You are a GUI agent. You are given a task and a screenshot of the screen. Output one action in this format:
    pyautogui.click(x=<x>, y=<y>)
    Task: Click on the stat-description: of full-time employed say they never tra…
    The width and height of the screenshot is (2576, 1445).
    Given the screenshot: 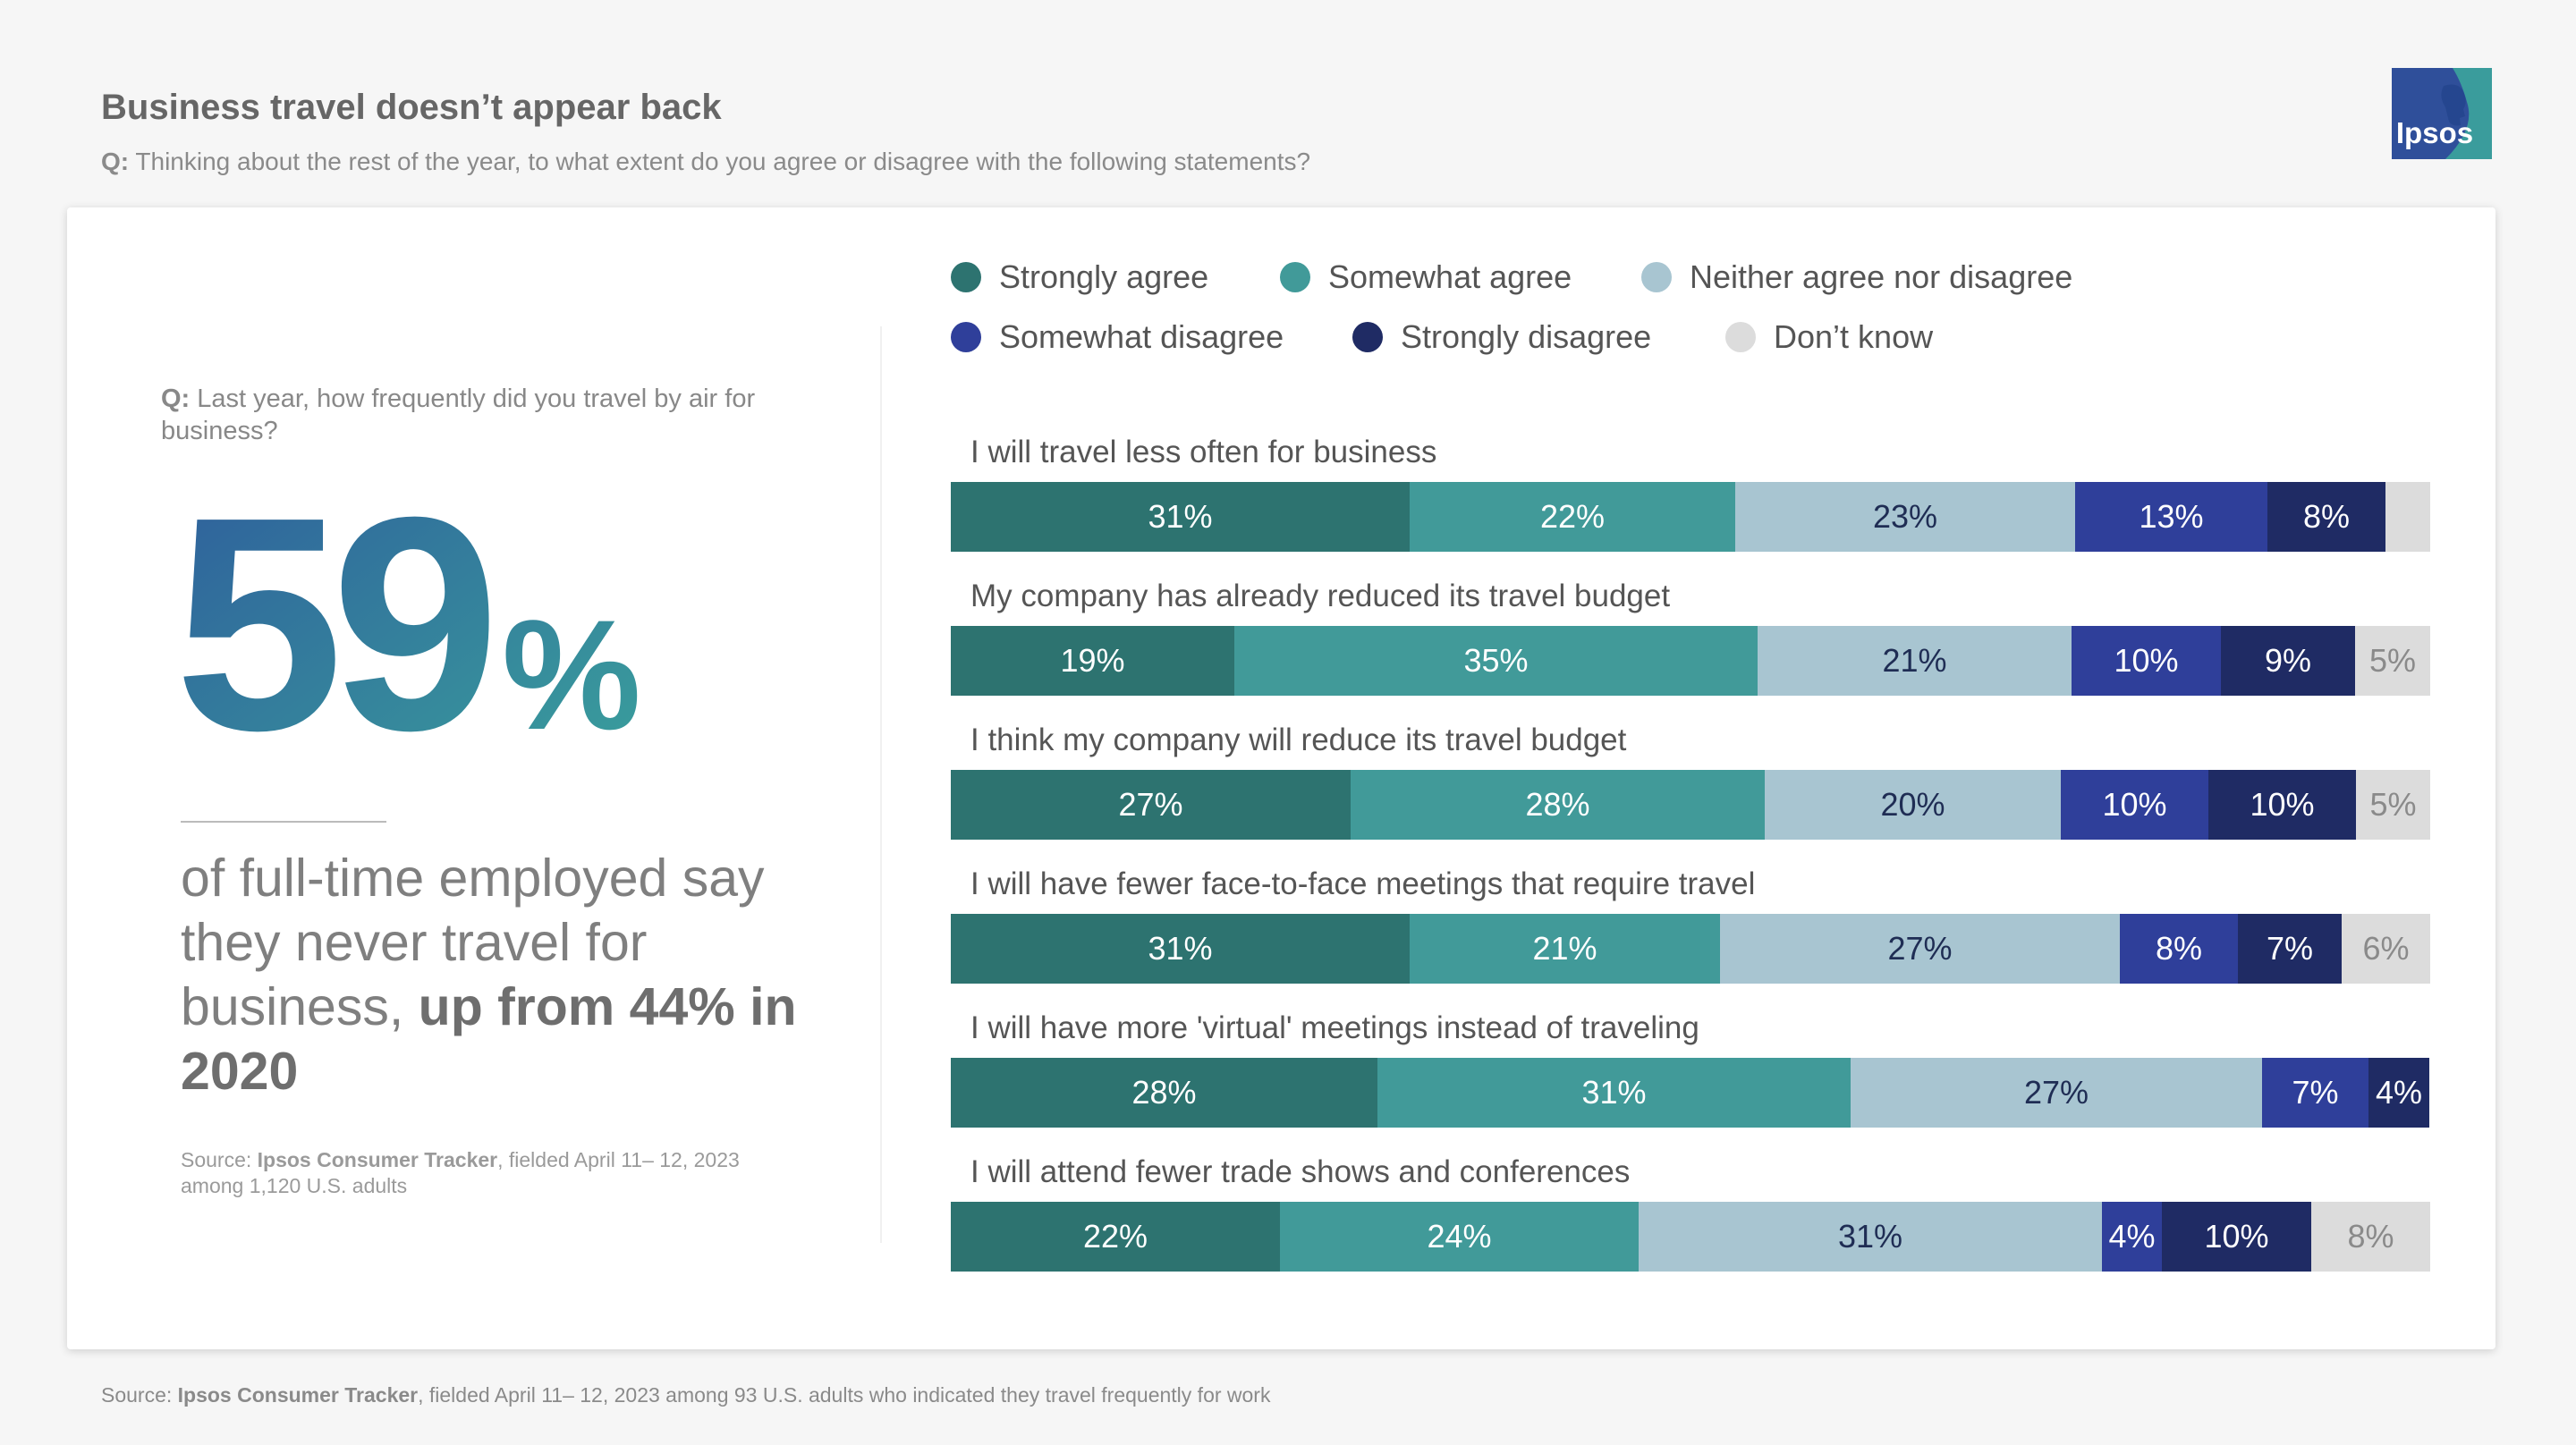 What is the action you would take?
    pyautogui.click(x=503, y=974)
    